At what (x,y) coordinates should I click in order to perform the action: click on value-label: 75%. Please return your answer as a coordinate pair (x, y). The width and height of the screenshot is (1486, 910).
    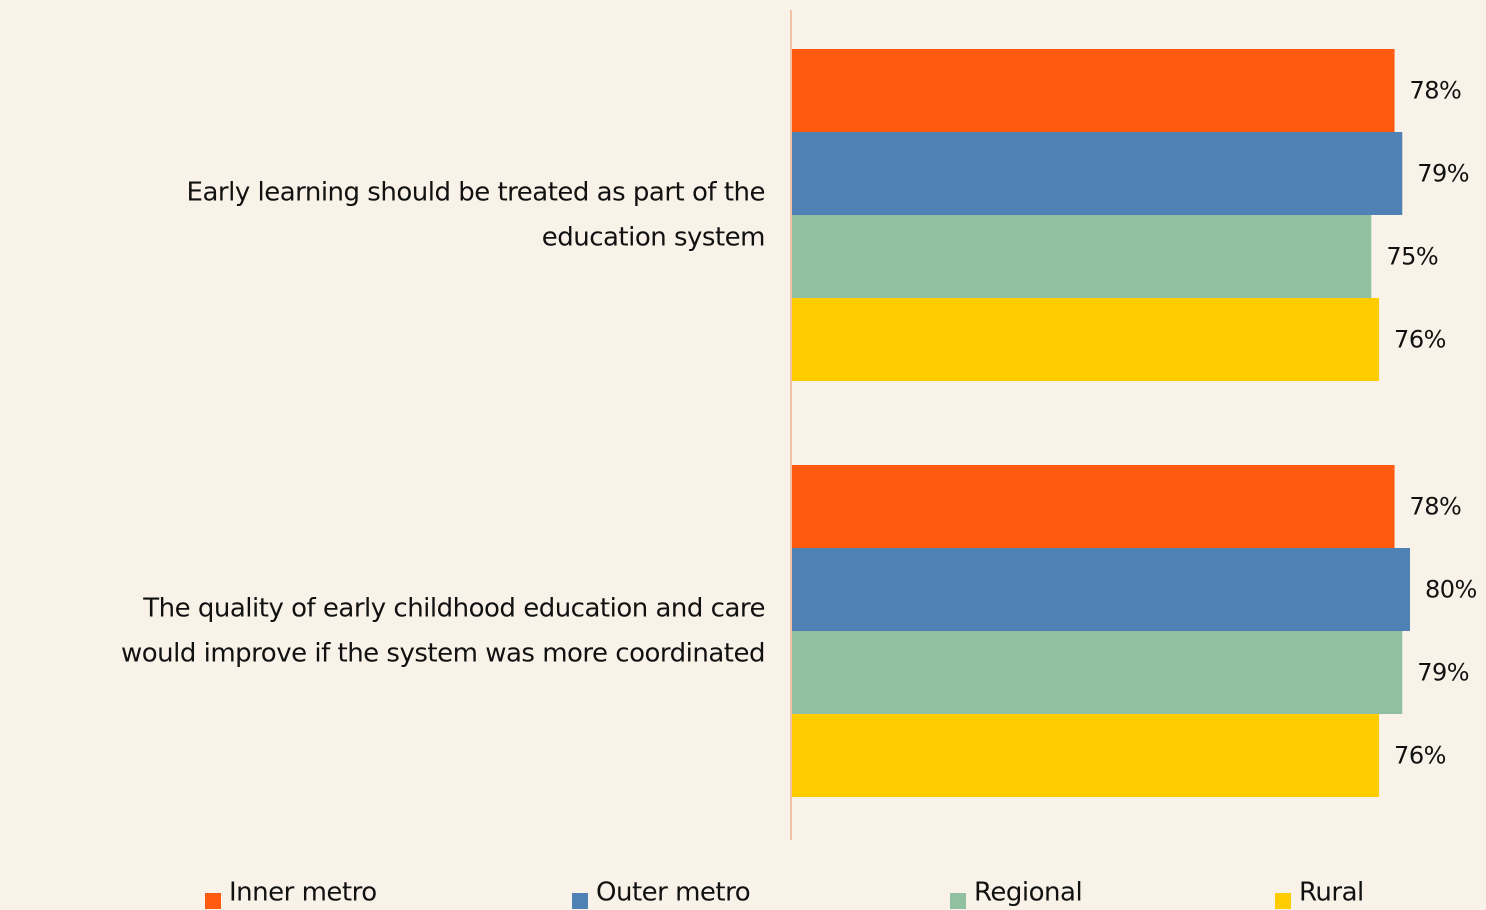
    Looking at the image, I should click on (1412, 257).